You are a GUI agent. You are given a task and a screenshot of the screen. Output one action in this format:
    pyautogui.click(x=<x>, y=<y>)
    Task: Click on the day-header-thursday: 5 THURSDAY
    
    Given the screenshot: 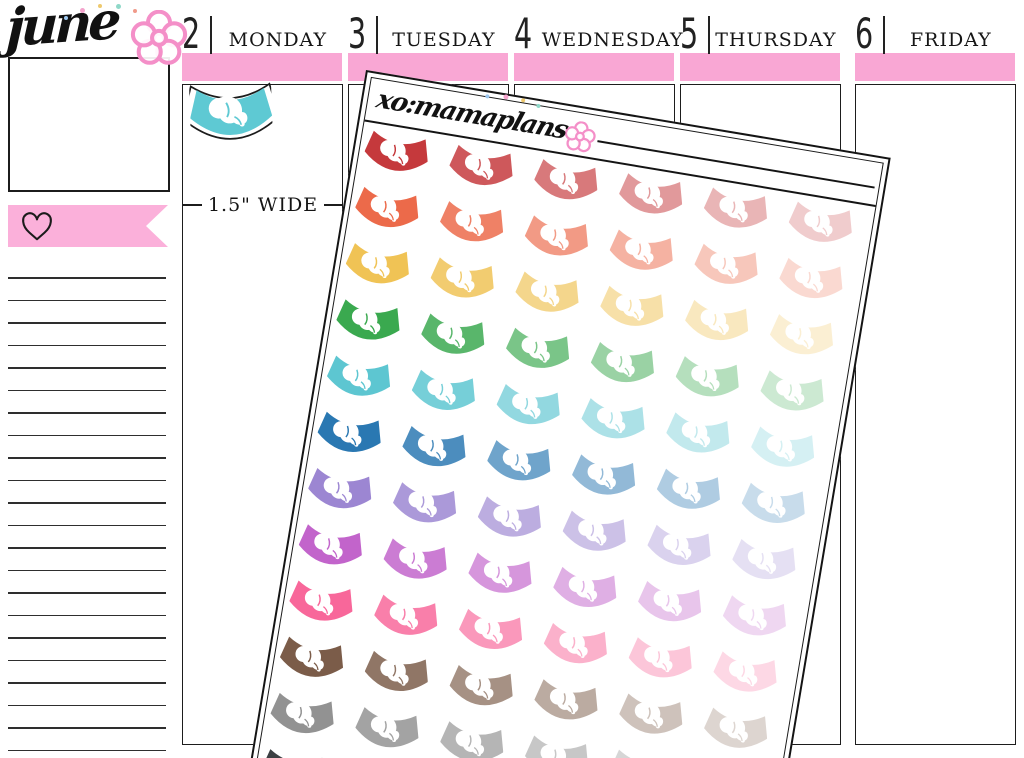 What is the action you would take?
    pyautogui.click(x=761, y=34)
    